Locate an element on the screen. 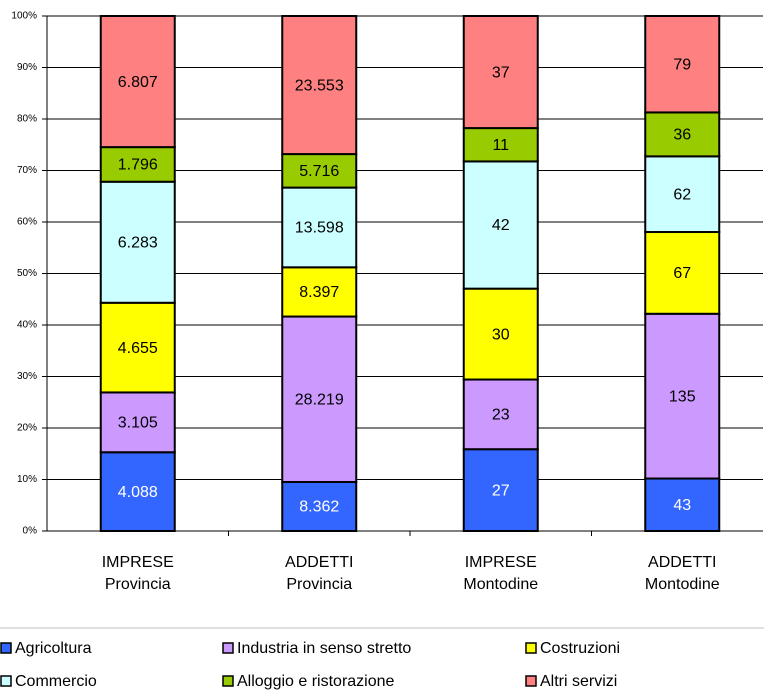 This screenshot has width=764, height=693. data-label: 6.283 is located at coordinates (138, 242).